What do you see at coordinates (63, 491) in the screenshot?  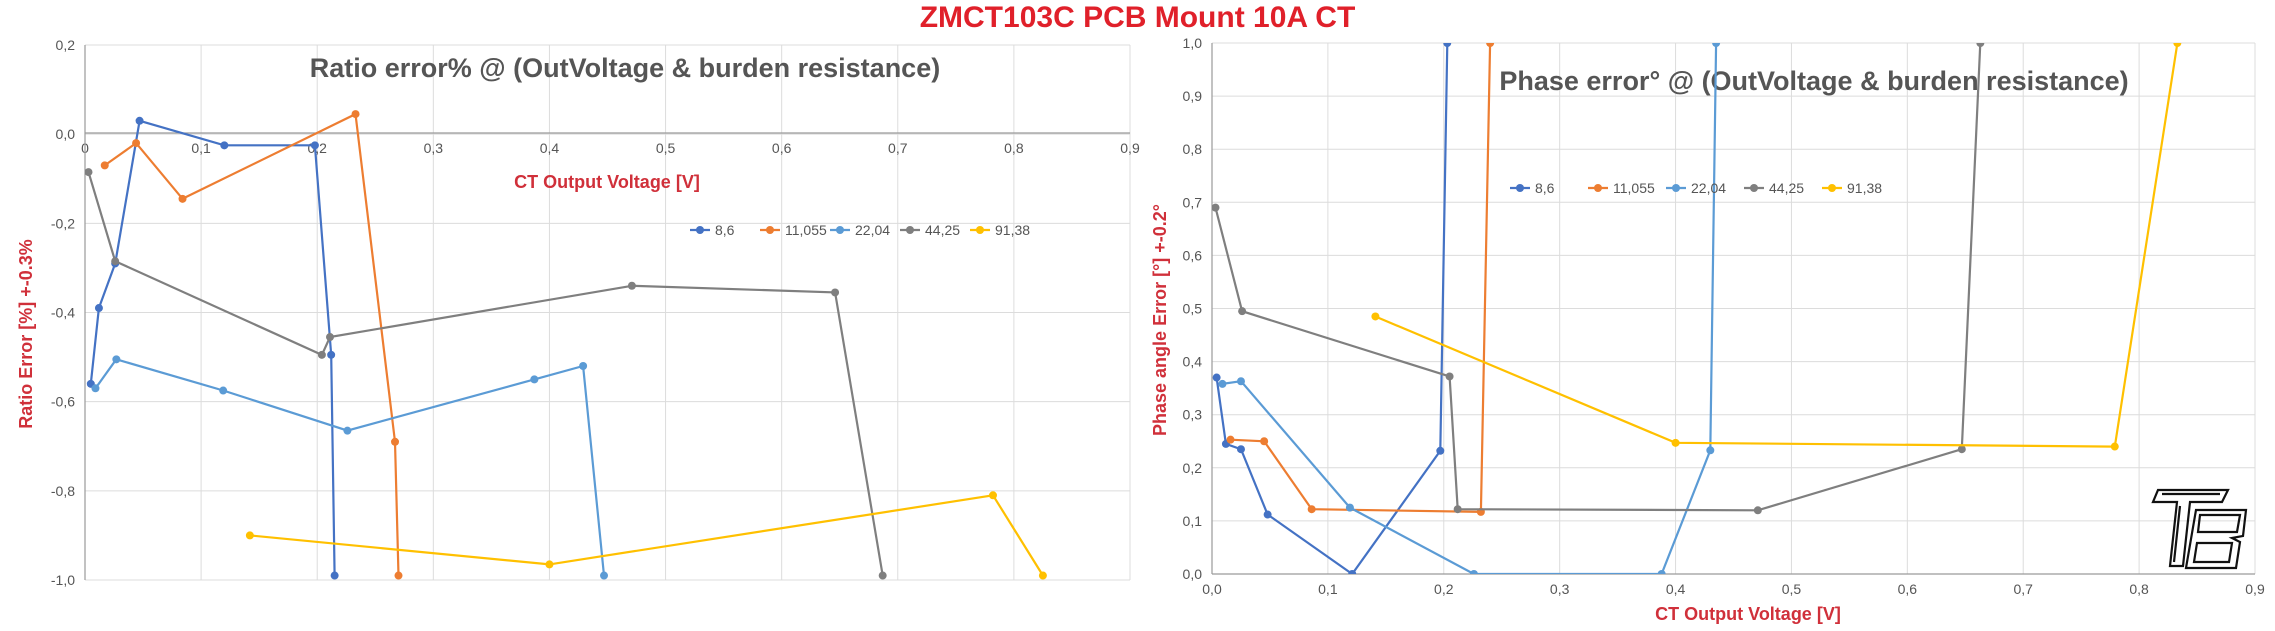 I see `ratio-y-tick-label: -0,8` at bounding box center [63, 491].